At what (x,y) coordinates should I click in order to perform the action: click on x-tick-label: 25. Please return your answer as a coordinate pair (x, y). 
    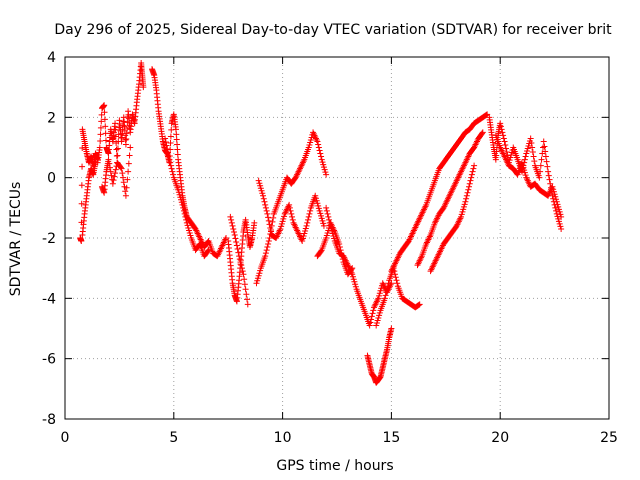
    Looking at the image, I should click on (609, 438).